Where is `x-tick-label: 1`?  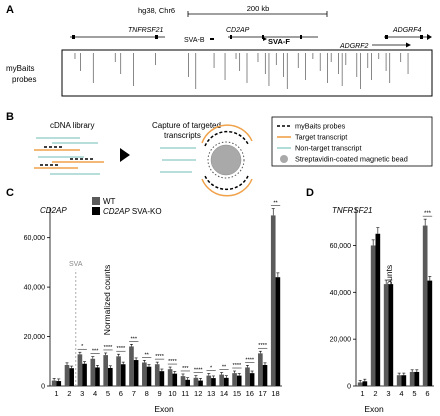 x-tick-label: 1 is located at coordinates (362, 393).